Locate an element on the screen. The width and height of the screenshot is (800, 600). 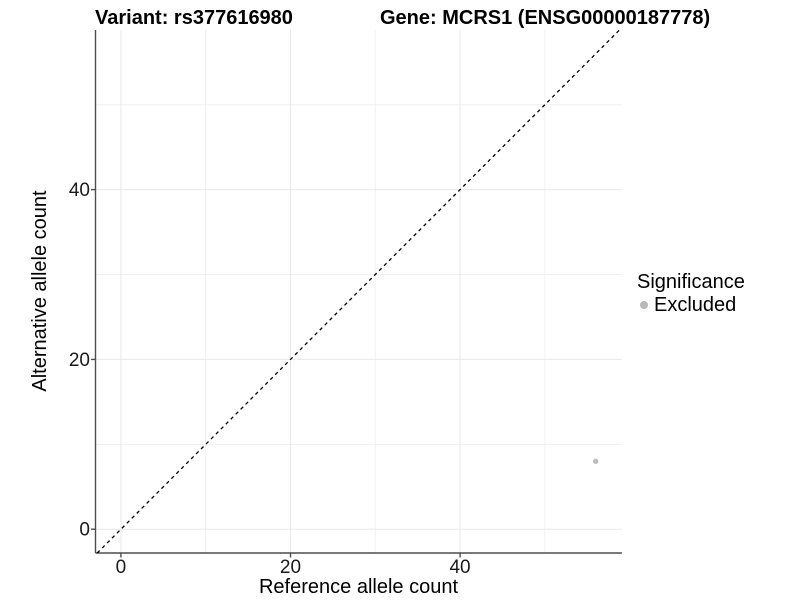
plot-title-variant: Variant: rs377616980 is located at coordinates (194, 18).